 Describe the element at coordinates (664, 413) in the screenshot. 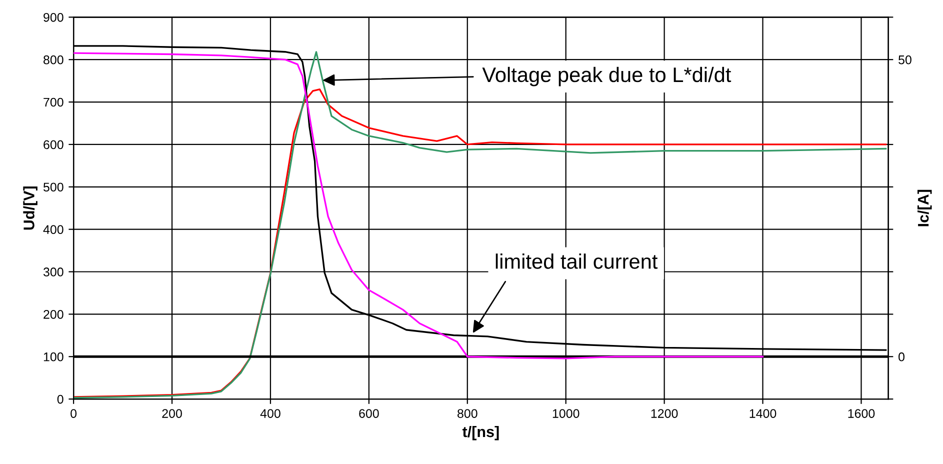

I see `x-tick-label: 1200` at that location.